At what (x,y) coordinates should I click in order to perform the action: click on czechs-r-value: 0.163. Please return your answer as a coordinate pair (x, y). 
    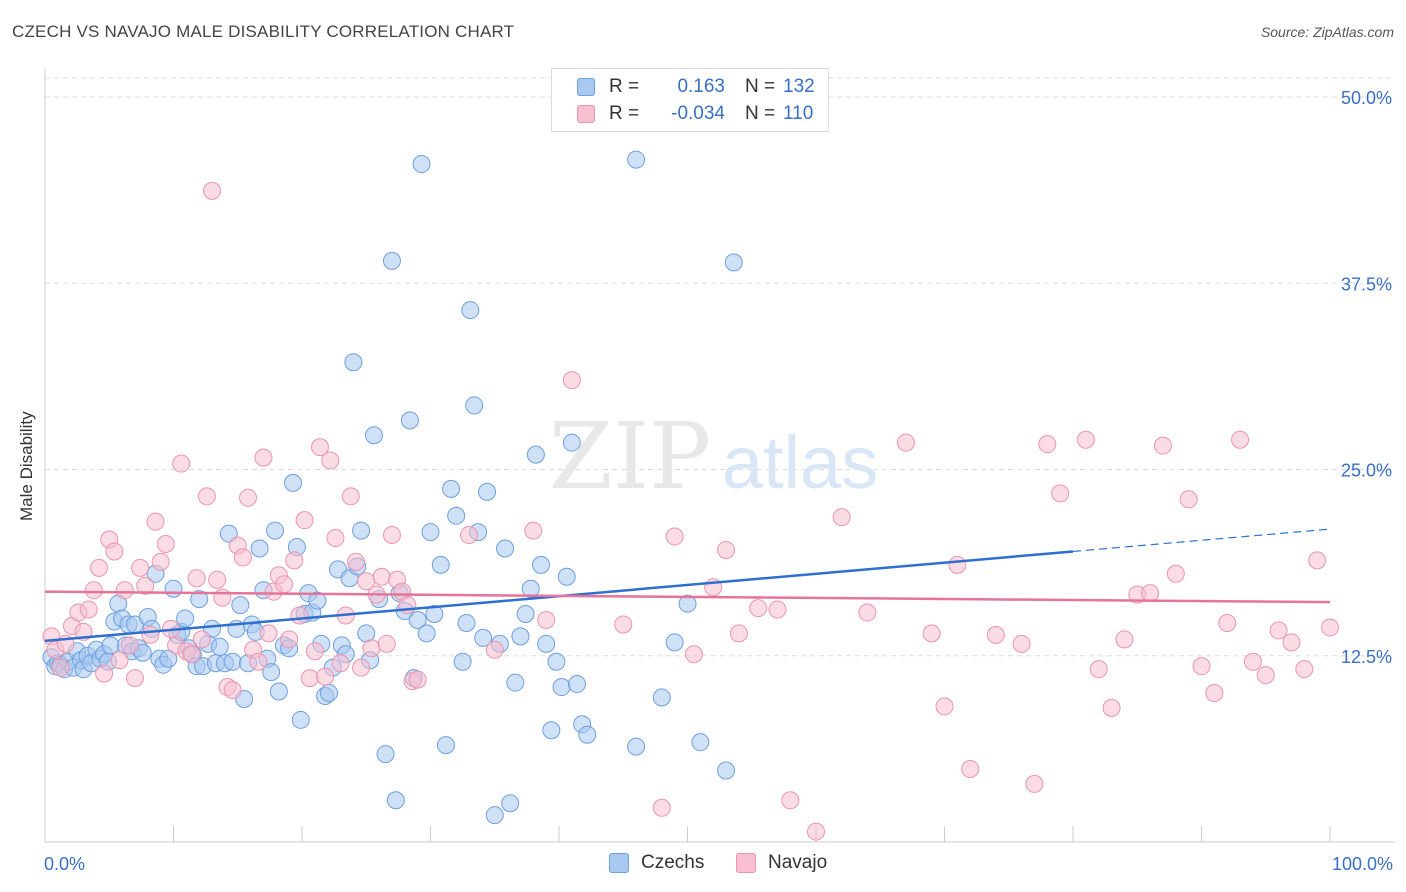
    Looking at the image, I should click on (701, 86).